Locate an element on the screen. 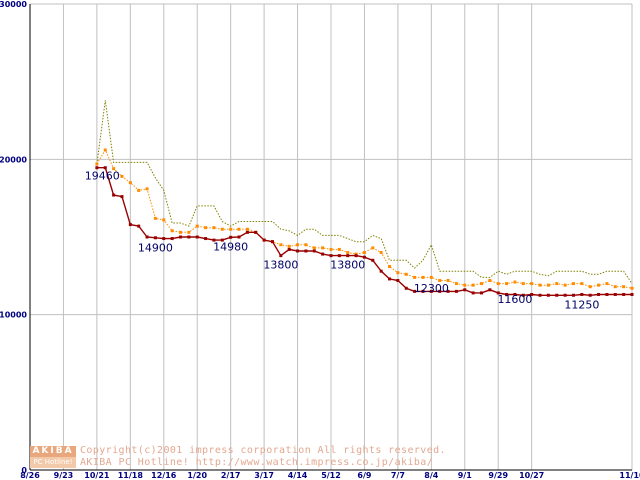  data-label: 14900 is located at coordinates (155, 248).